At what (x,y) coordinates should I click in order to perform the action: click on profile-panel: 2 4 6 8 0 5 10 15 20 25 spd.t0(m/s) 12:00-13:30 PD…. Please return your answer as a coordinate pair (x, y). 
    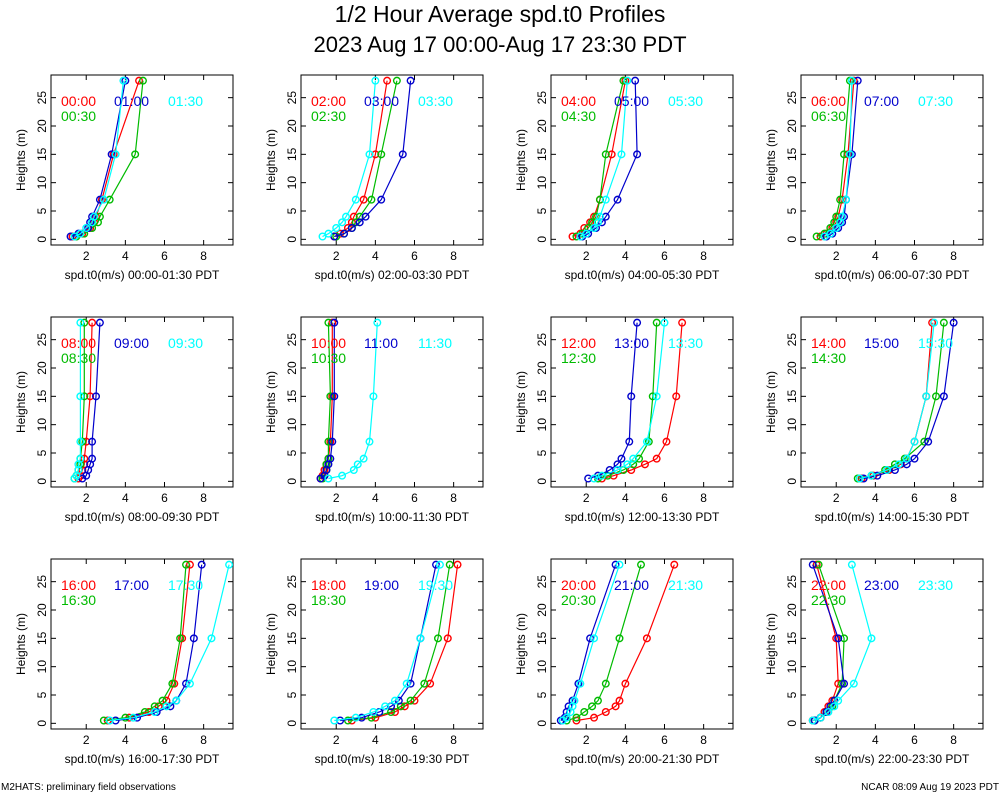
    Looking at the image, I should click on (624, 420).